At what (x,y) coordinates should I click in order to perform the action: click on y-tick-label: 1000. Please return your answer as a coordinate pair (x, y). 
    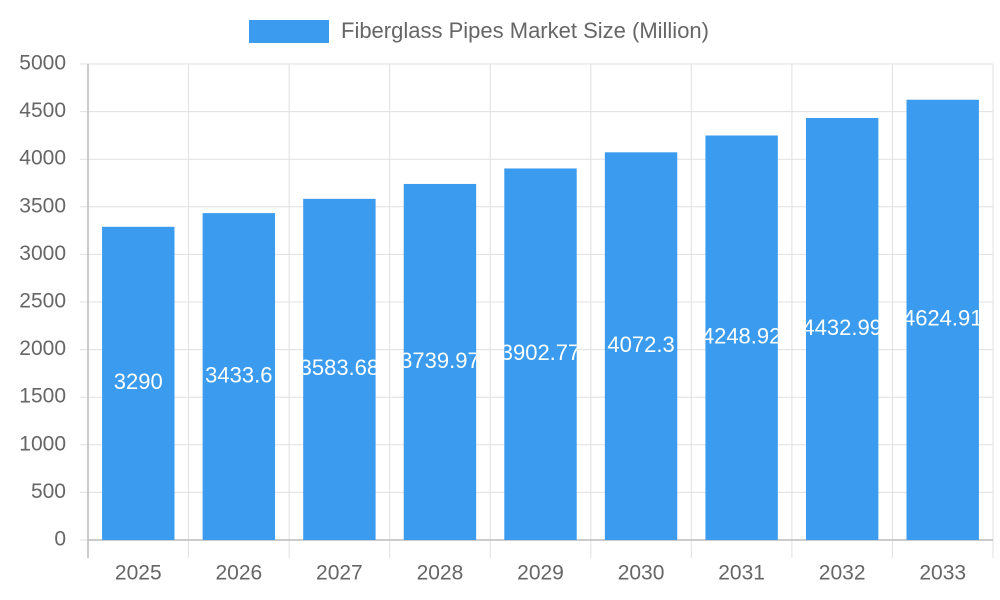
    Looking at the image, I should click on (42, 443).